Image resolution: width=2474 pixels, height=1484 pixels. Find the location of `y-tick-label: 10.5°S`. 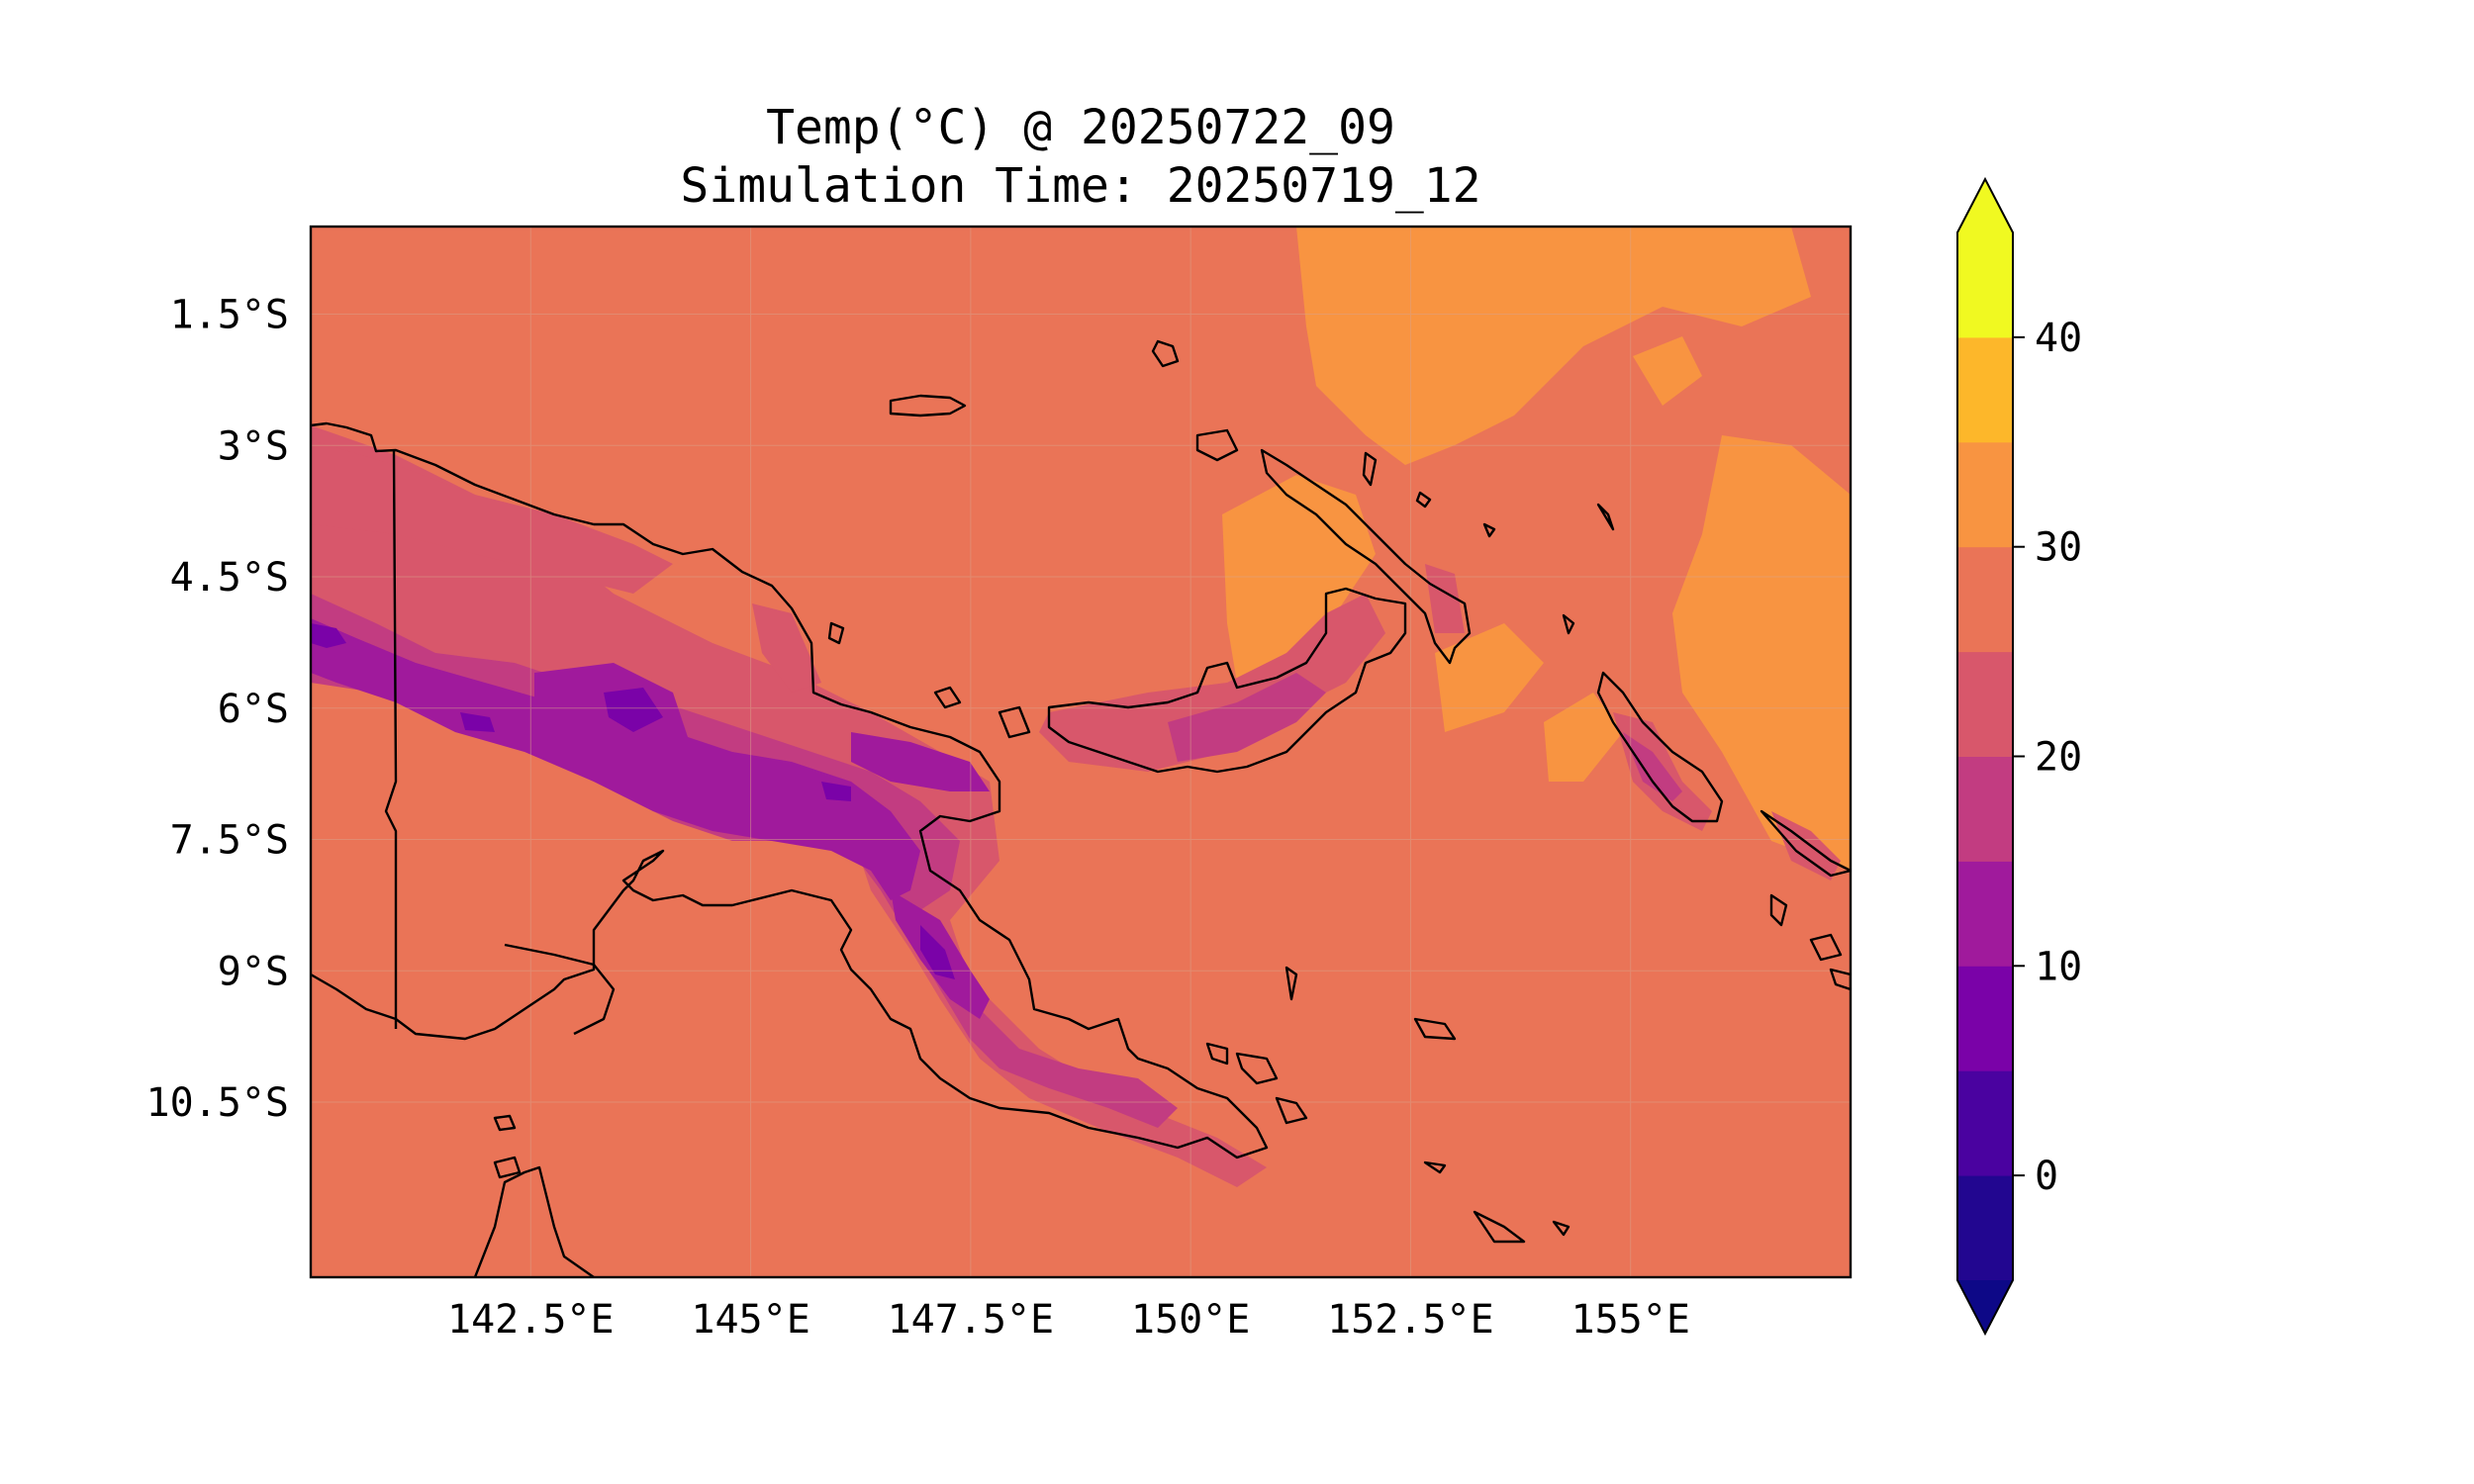

y-tick-label: 10.5°S is located at coordinates (218, 1103).